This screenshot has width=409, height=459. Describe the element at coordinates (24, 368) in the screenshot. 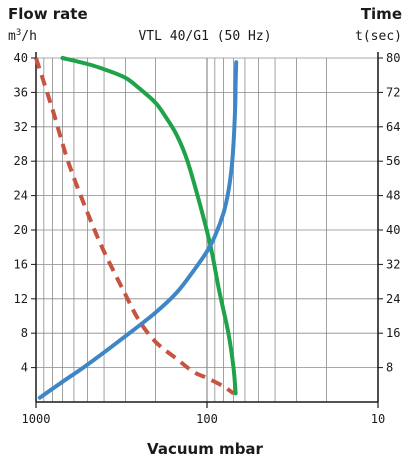

I see `left-tick-label: 4` at that location.